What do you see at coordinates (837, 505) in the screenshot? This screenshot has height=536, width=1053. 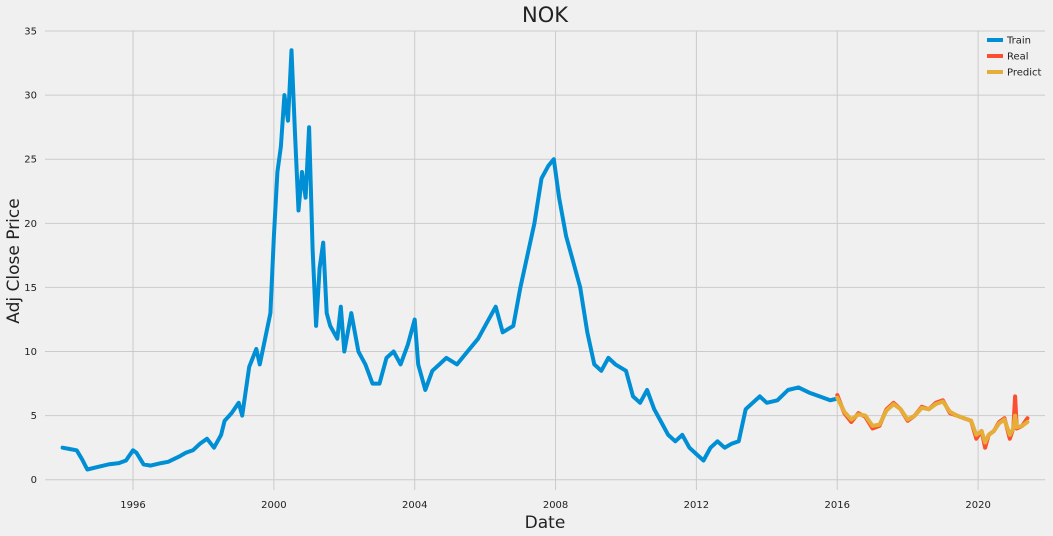 I see `x-tick-label: 2016` at bounding box center [837, 505].